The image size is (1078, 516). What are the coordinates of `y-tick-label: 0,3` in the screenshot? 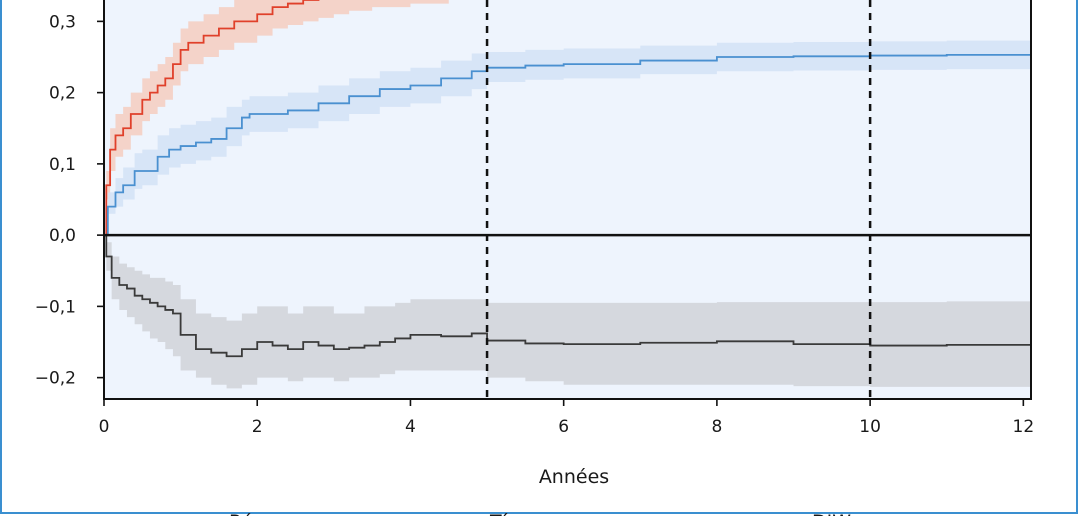 It's located at (62, 22).